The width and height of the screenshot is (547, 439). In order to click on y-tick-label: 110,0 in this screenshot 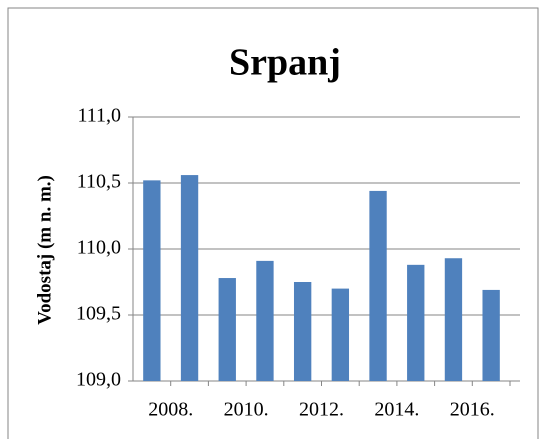, I will do `click(99, 248)`.